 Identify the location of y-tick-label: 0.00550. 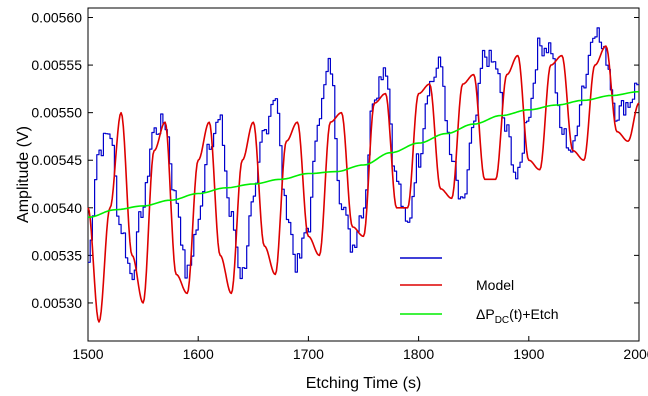
(56, 113).